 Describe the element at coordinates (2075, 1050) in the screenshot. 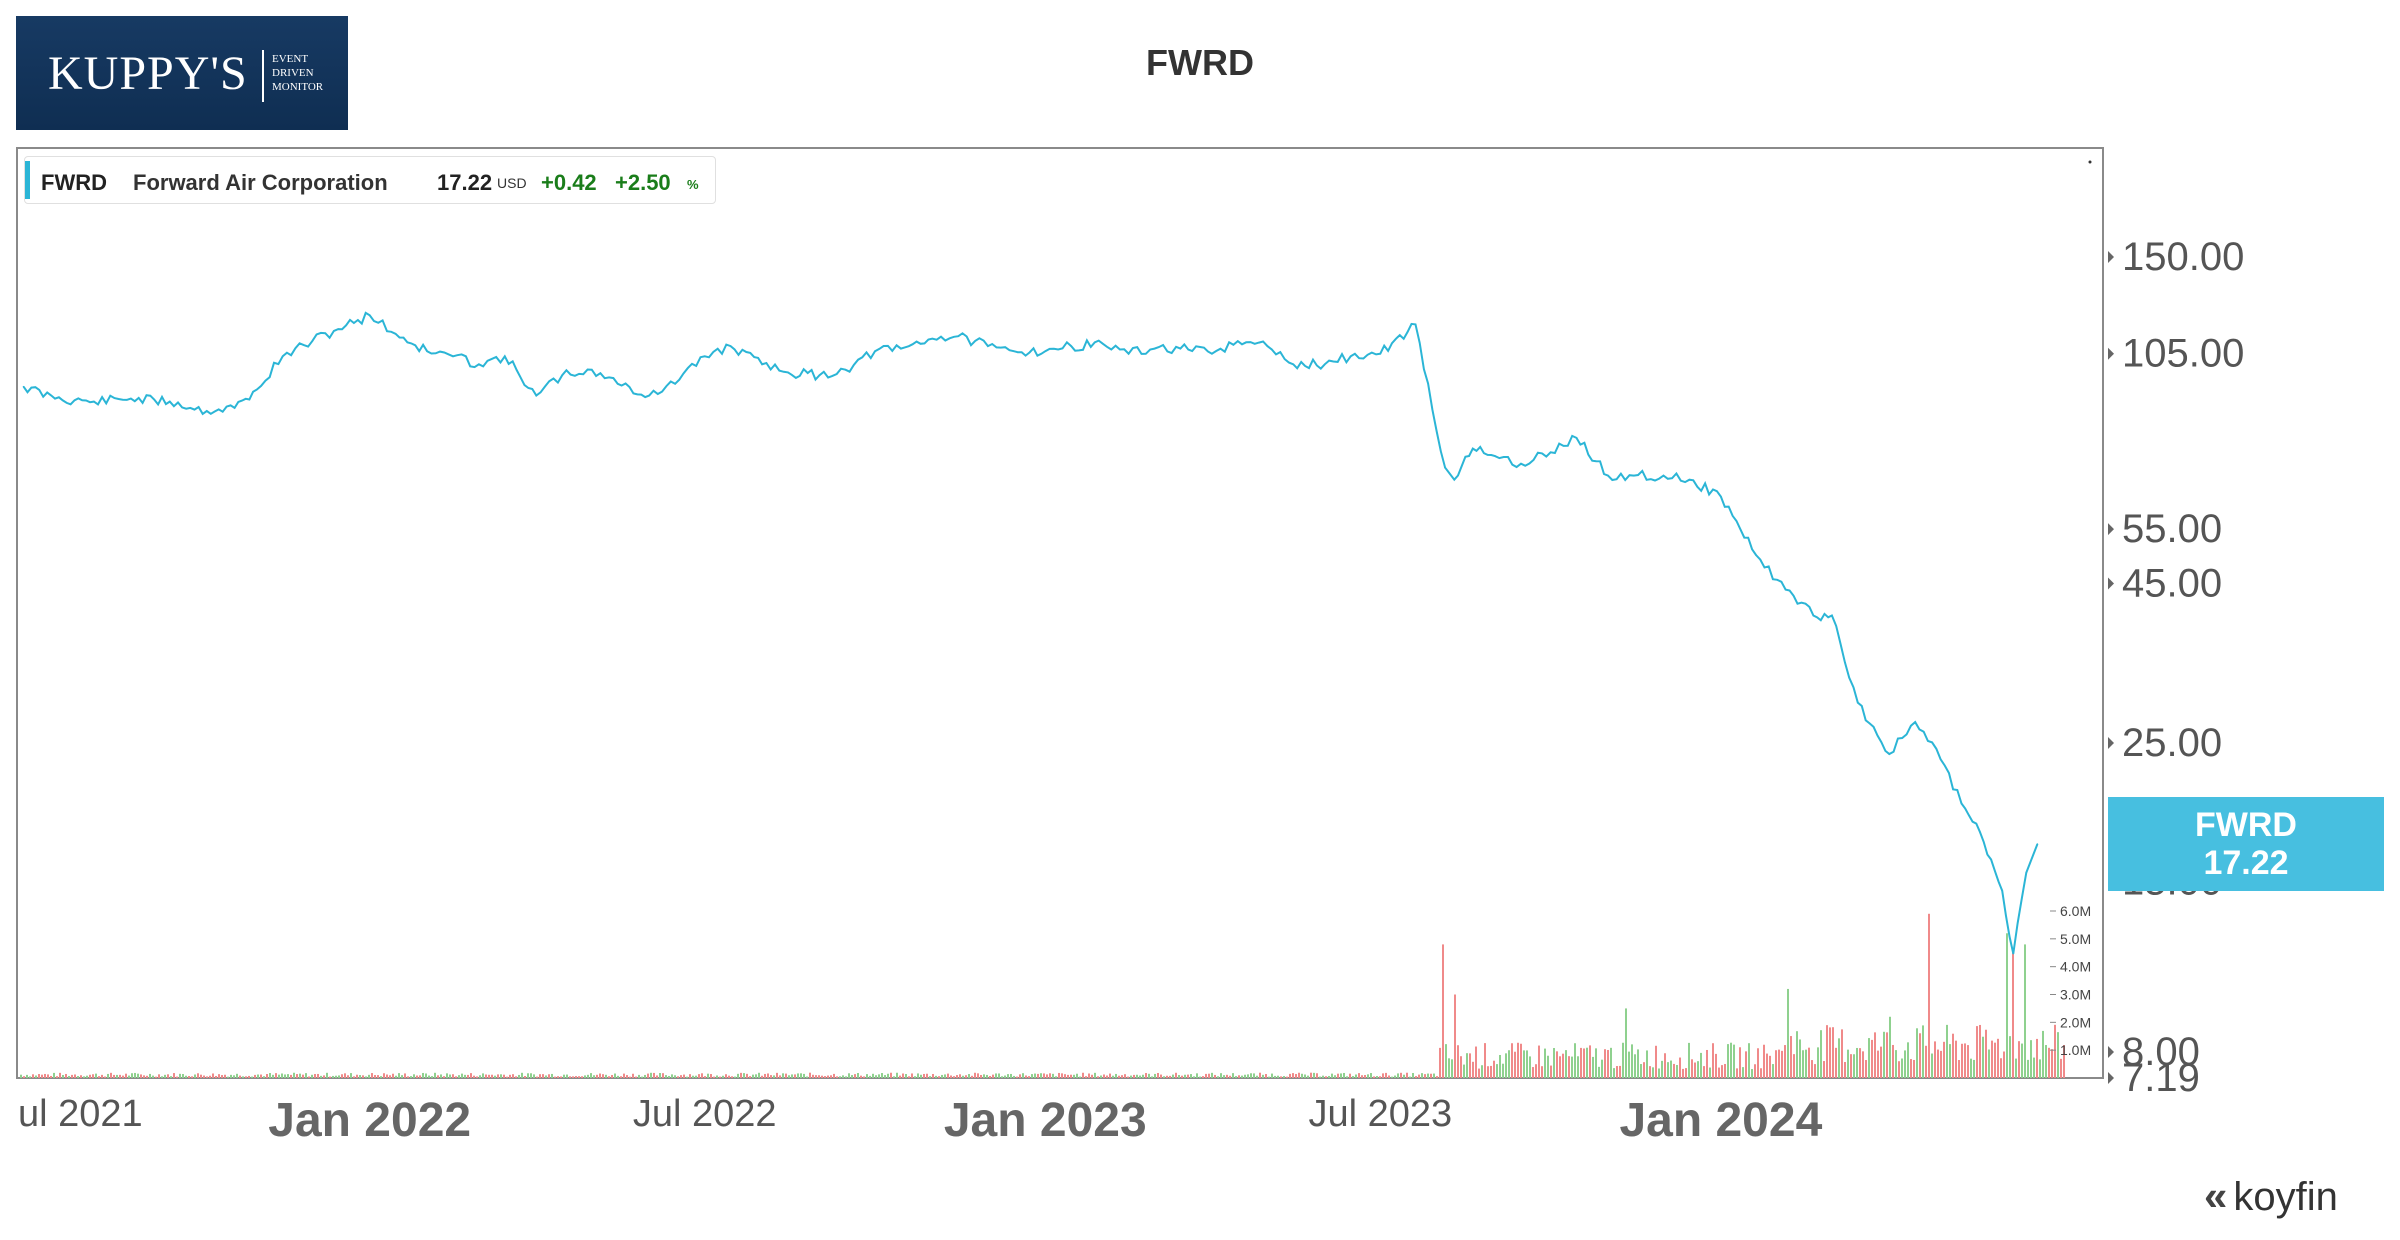

I see `volume-tick-label: 1.0M` at that location.